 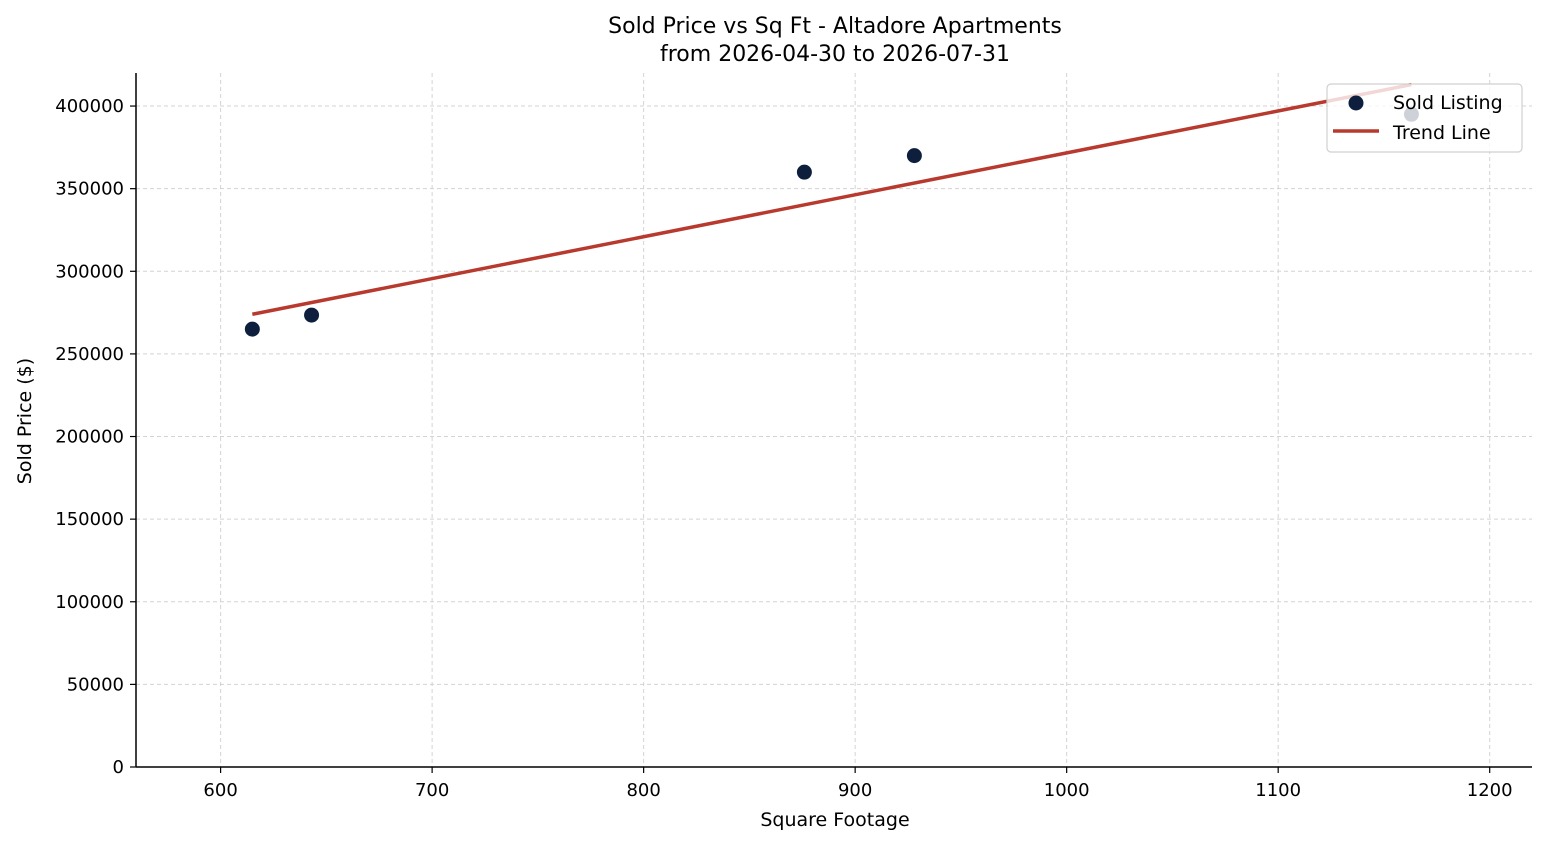 I want to click on legend: Sold Listing Trend Line, so click(x=1424, y=118).